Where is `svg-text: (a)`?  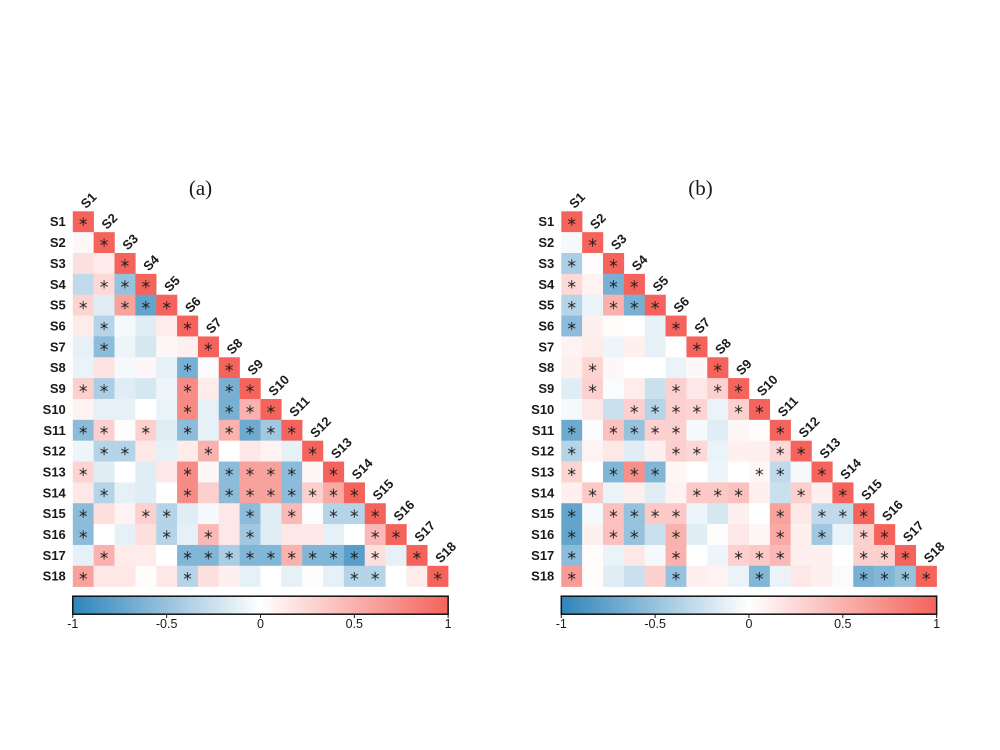 svg-text: (a) is located at coordinates (200, 188).